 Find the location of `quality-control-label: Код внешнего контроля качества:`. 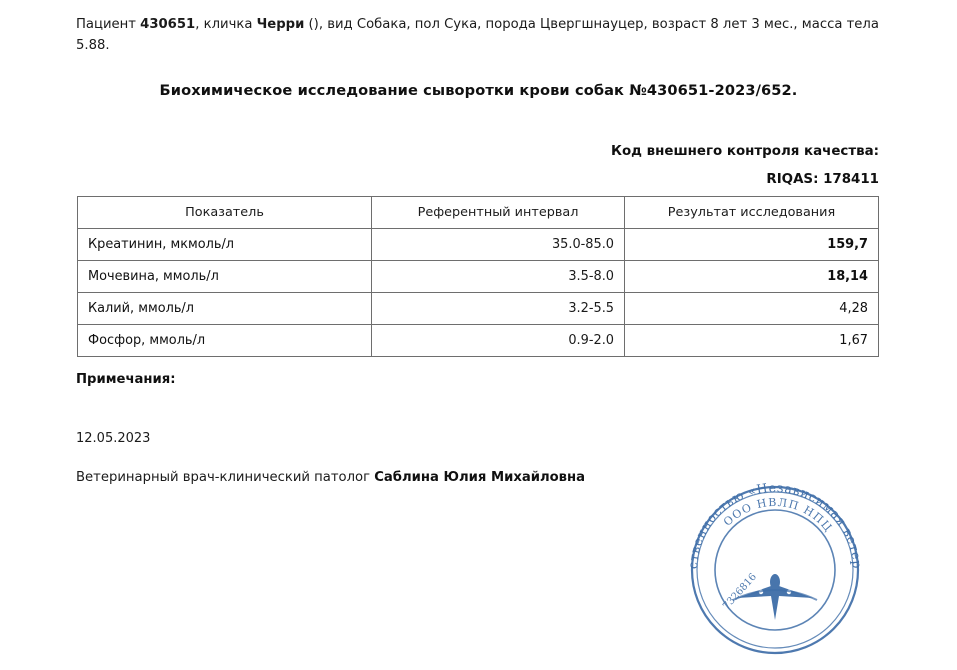

quality-control-label: Код внешнего контроля качества: is located at coordinates (745, 151).